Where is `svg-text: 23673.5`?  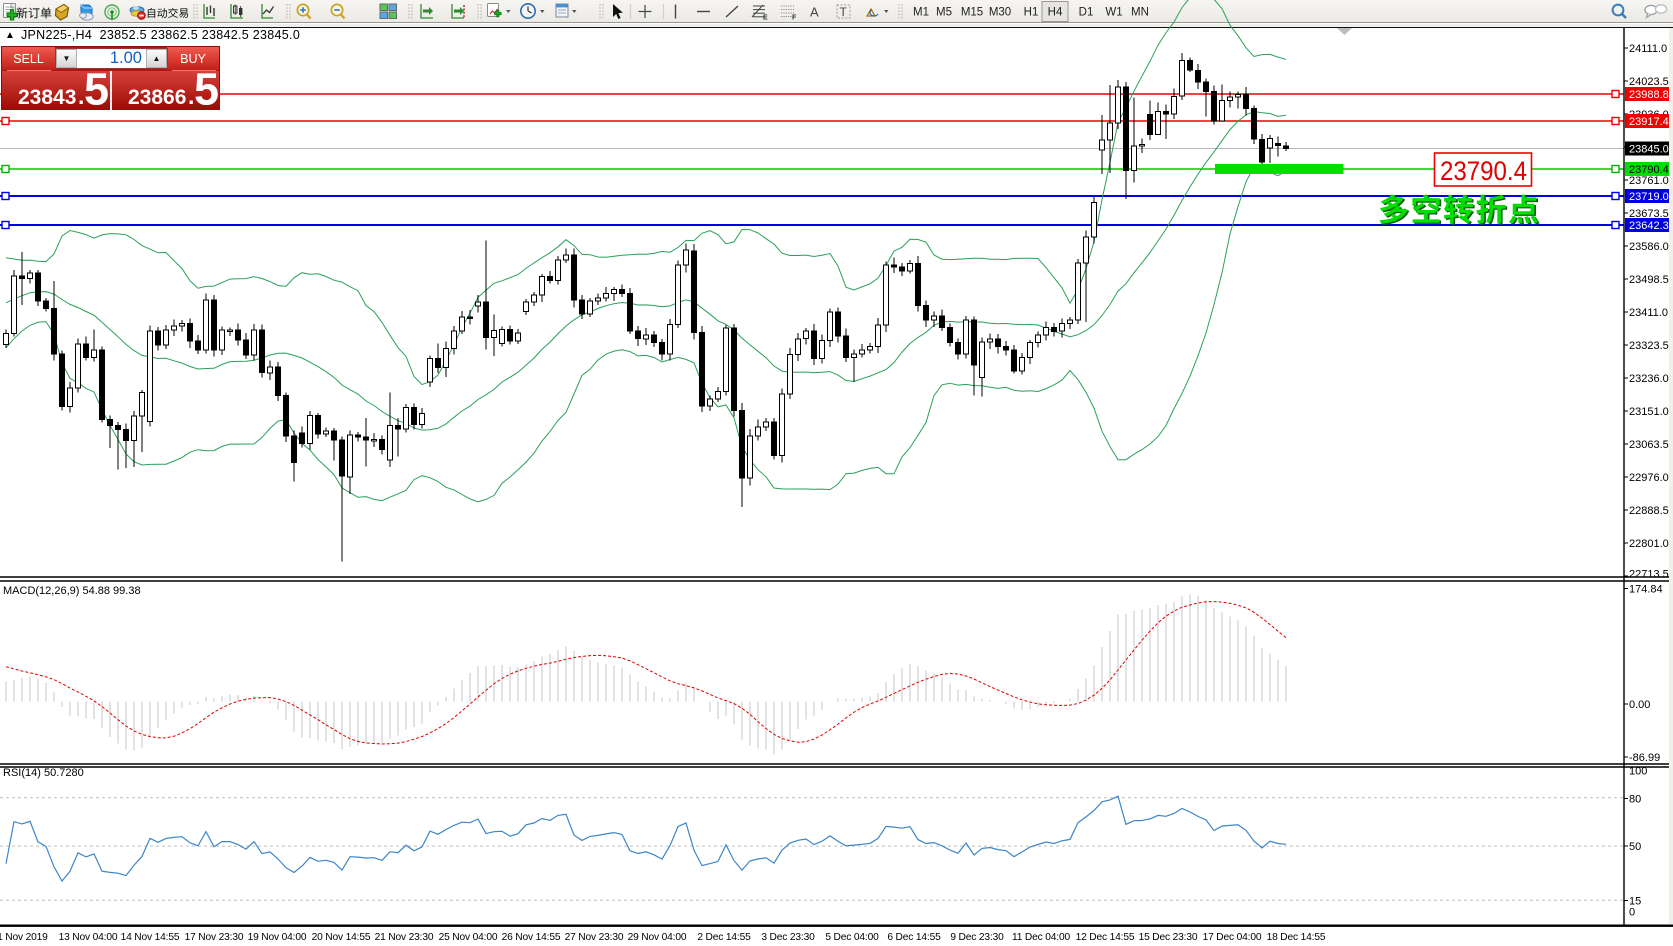
svg-text: 23673.5 is located at coordinates (1649, 214).